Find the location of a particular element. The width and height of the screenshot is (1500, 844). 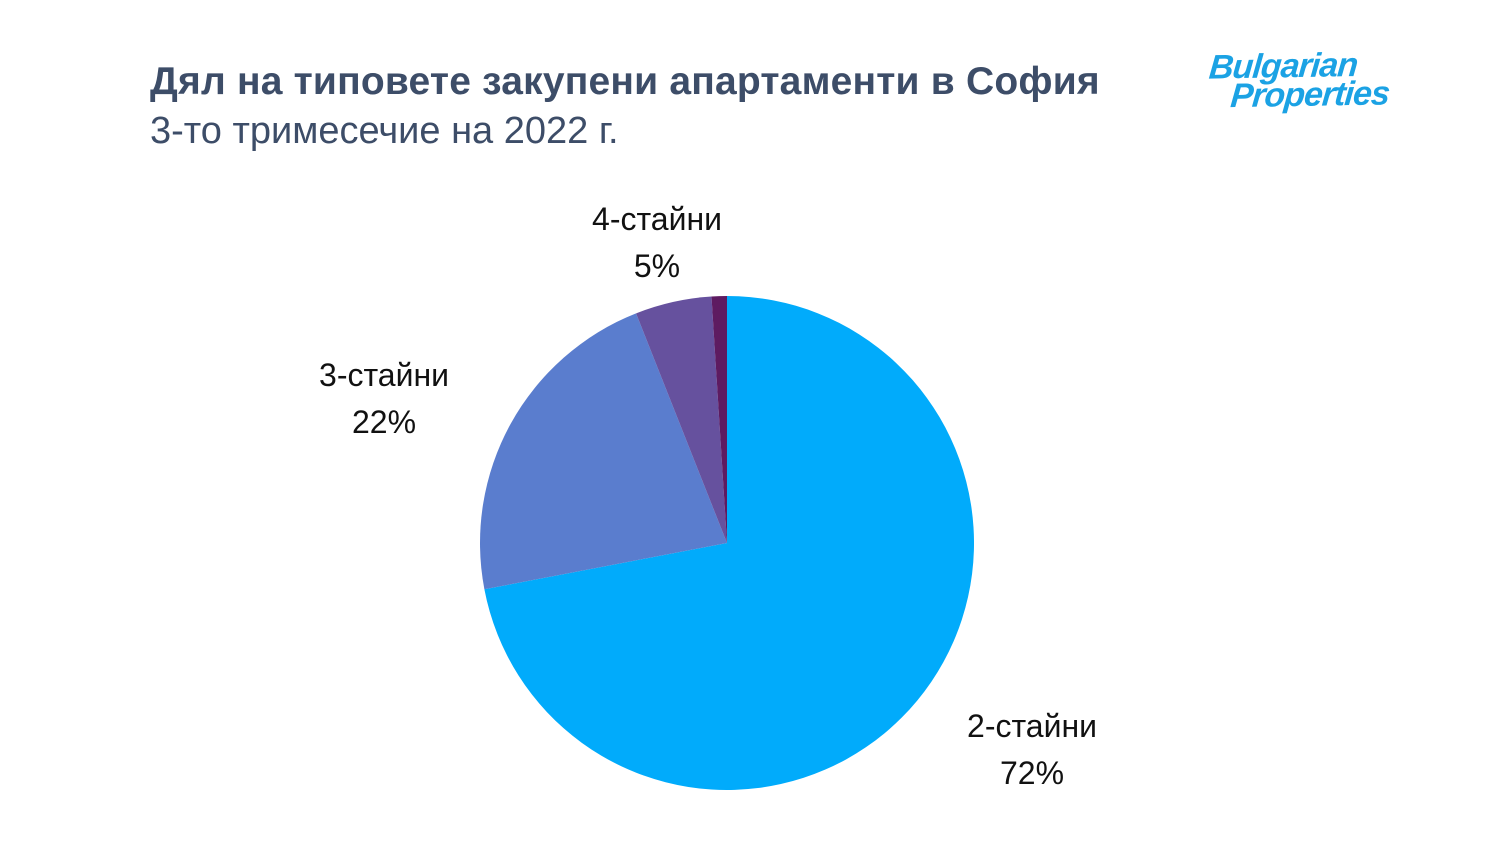

pie-slice-3-стайни is located at coordinates (603, 451).